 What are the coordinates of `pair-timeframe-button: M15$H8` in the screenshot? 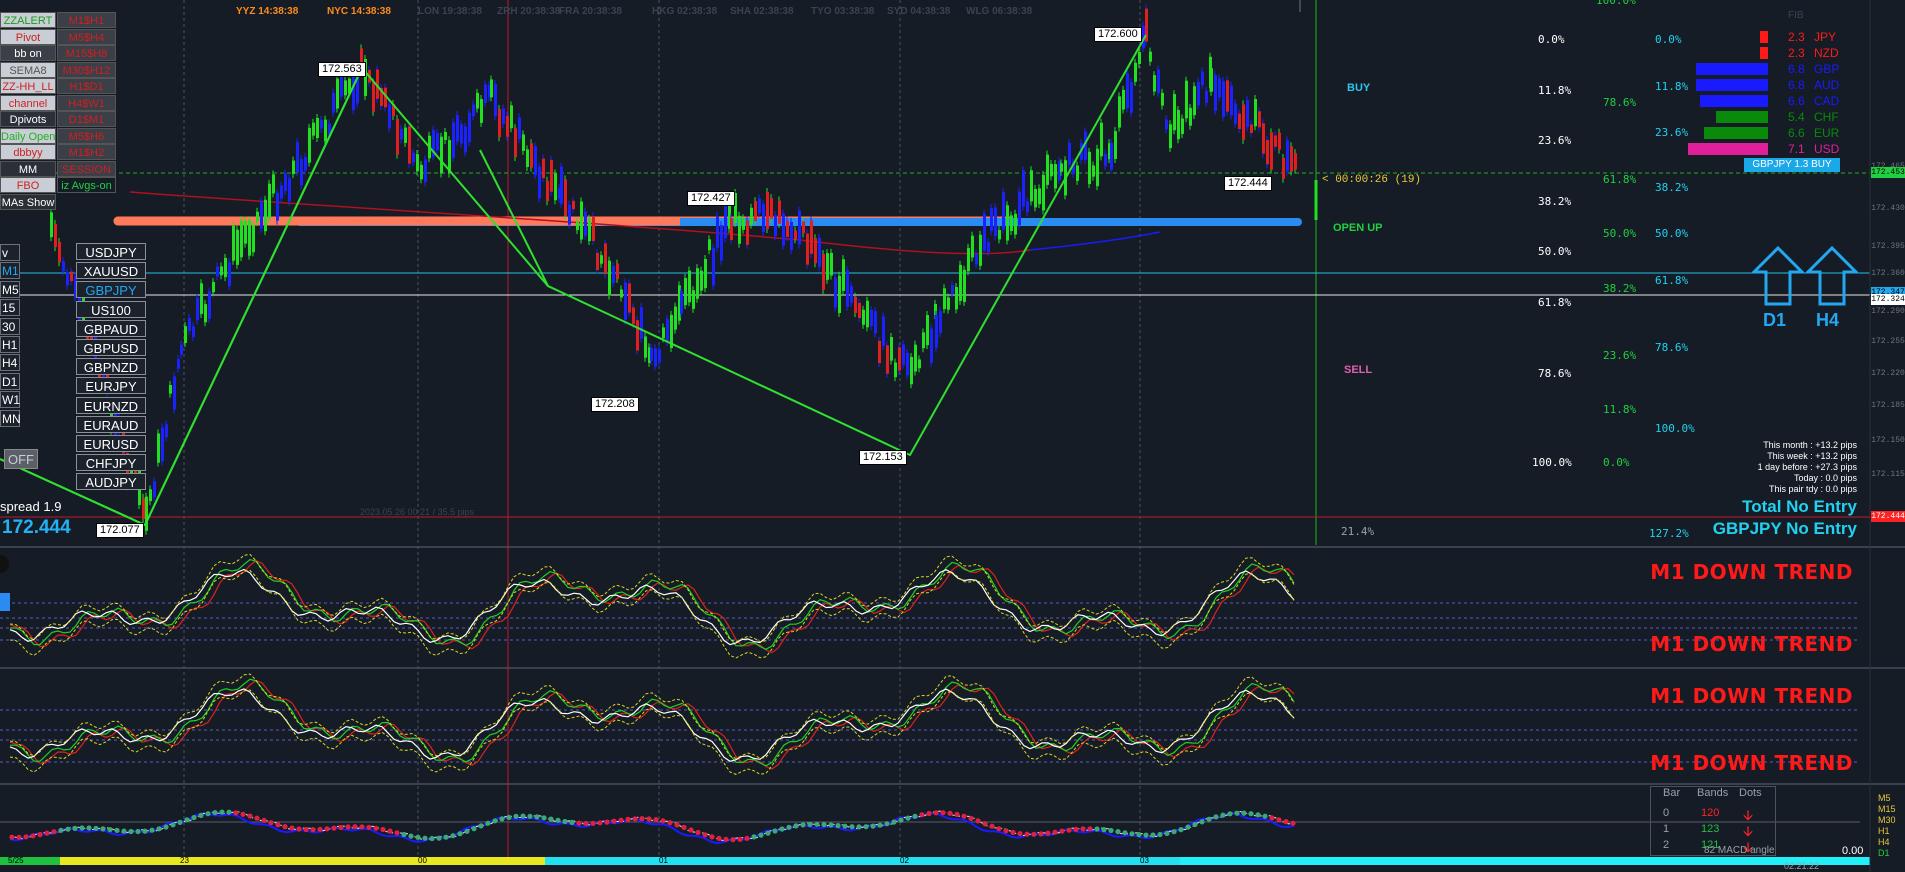 It's located at (86, 53).